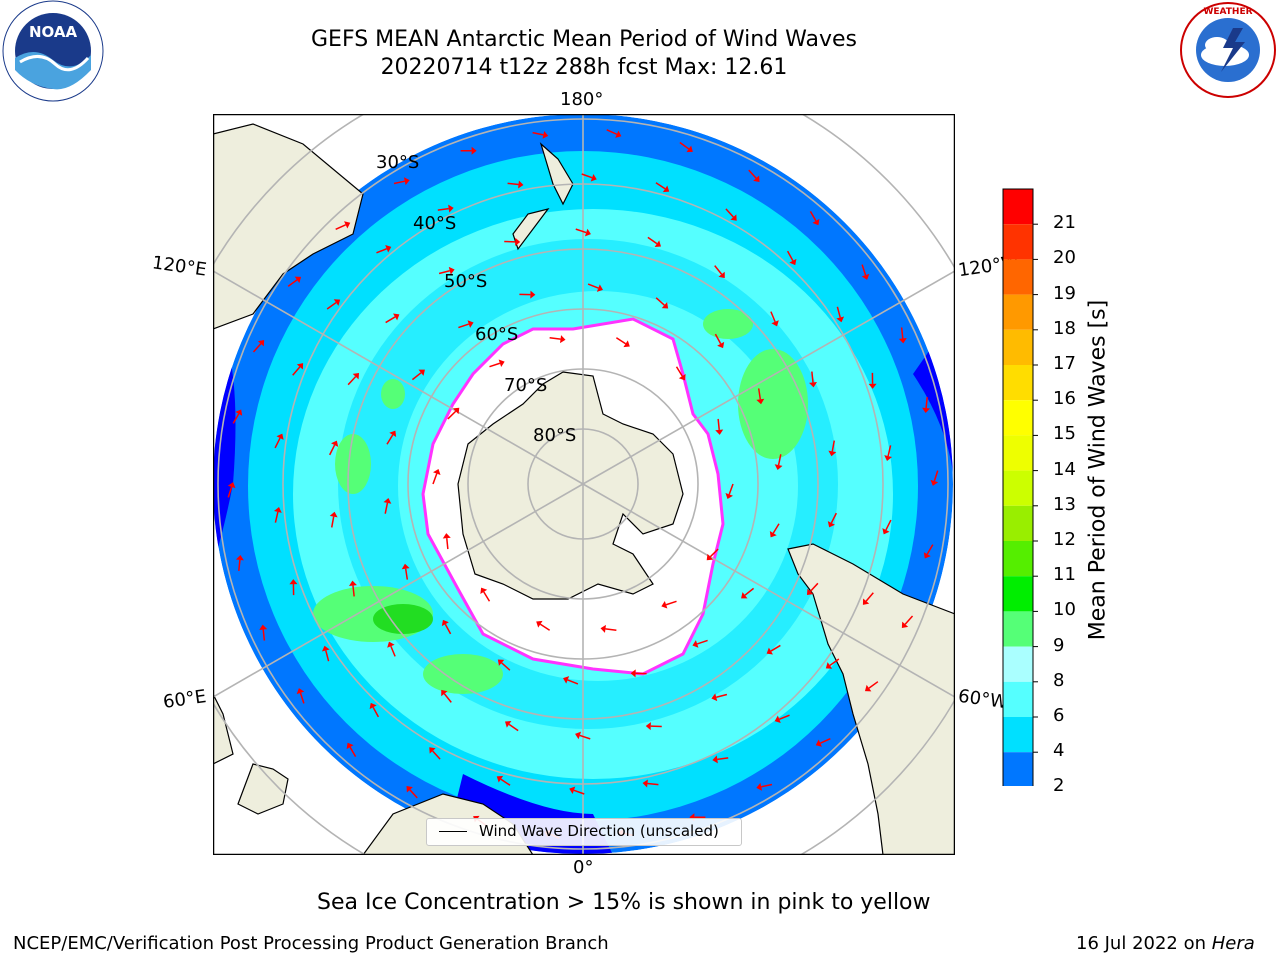 The height and width of the screenshot is (960, 1280). Describe the element at coordinates (1059, 786) in the screenshot. I see `colorbar-tick-label: 2` at that location.